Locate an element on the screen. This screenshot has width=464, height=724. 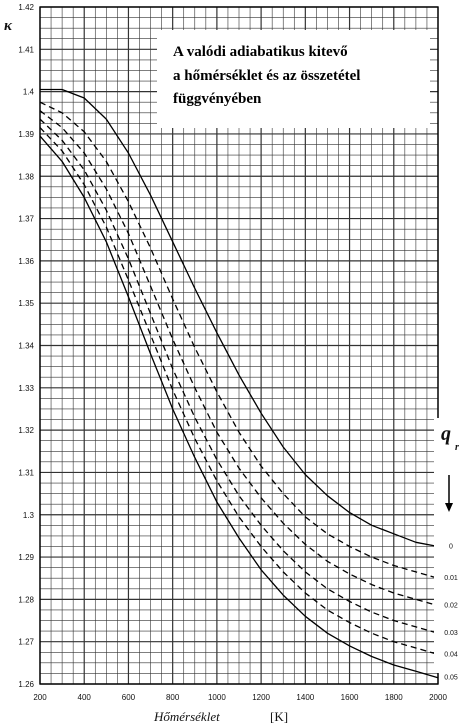
x-tick-label: 400 is located at coordinates (85, 697).